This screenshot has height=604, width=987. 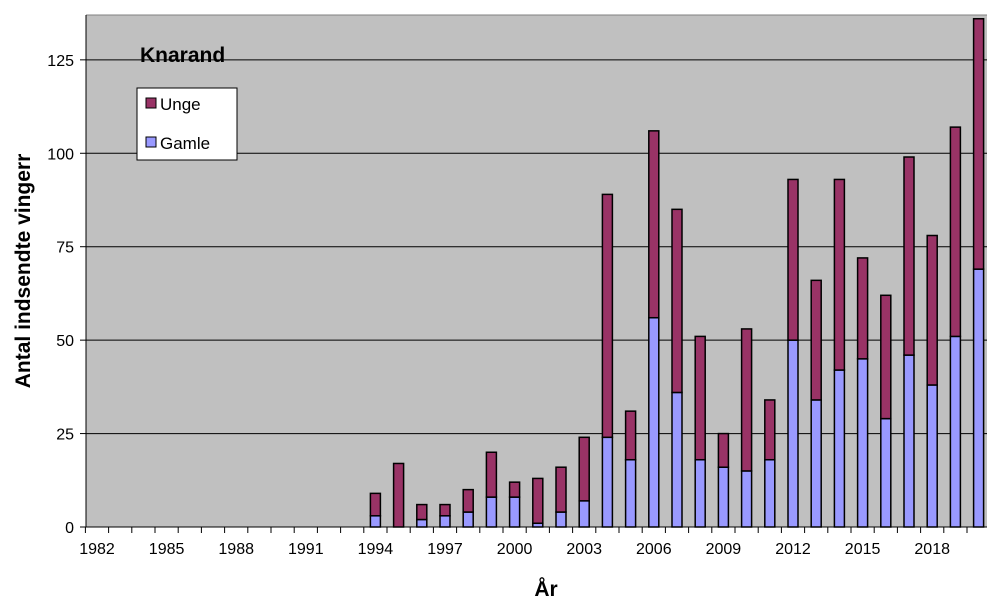 I want to click on legend-swatch-unge, so click(x=151, y=103).